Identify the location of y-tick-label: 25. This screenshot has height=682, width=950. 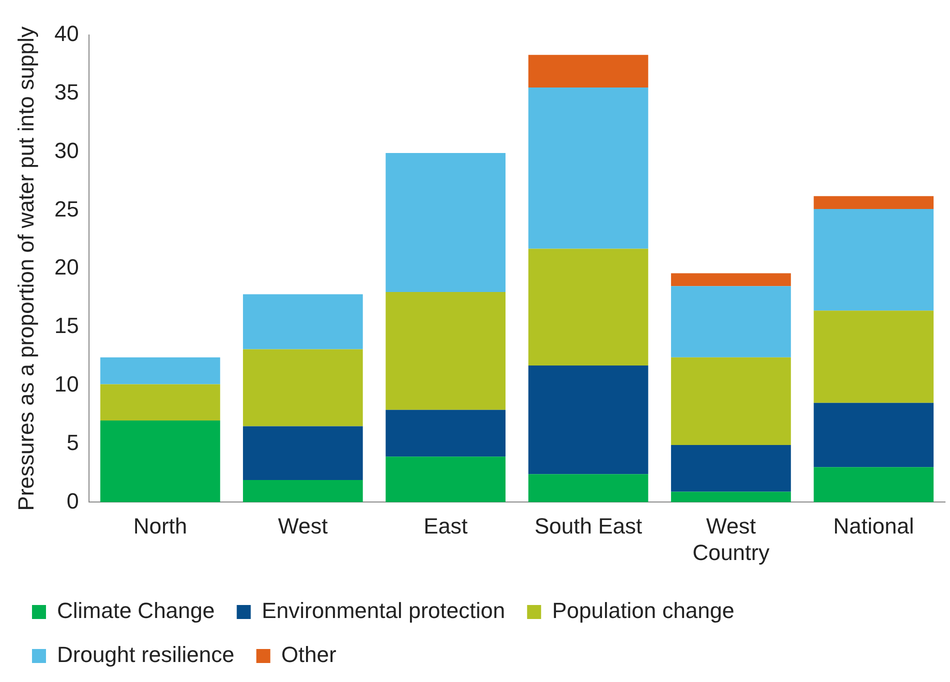
(66, 209).